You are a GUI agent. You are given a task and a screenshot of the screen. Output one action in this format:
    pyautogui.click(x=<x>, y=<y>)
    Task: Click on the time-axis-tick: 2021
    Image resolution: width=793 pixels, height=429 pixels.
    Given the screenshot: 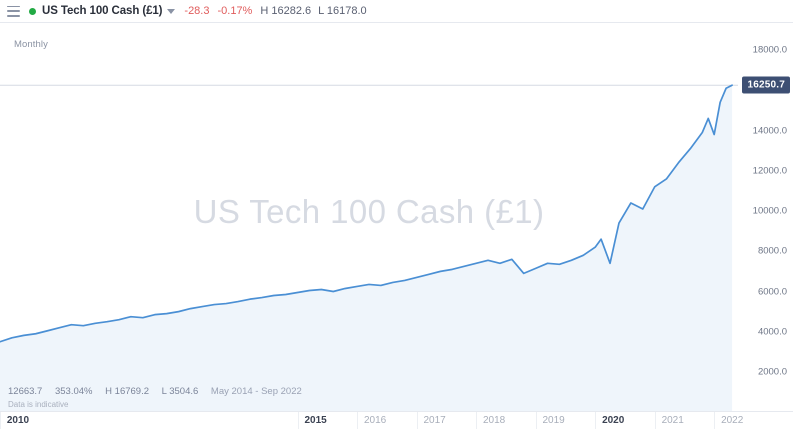 What is the action you would take?
    pyautogui.click(x=672, y=420)
    